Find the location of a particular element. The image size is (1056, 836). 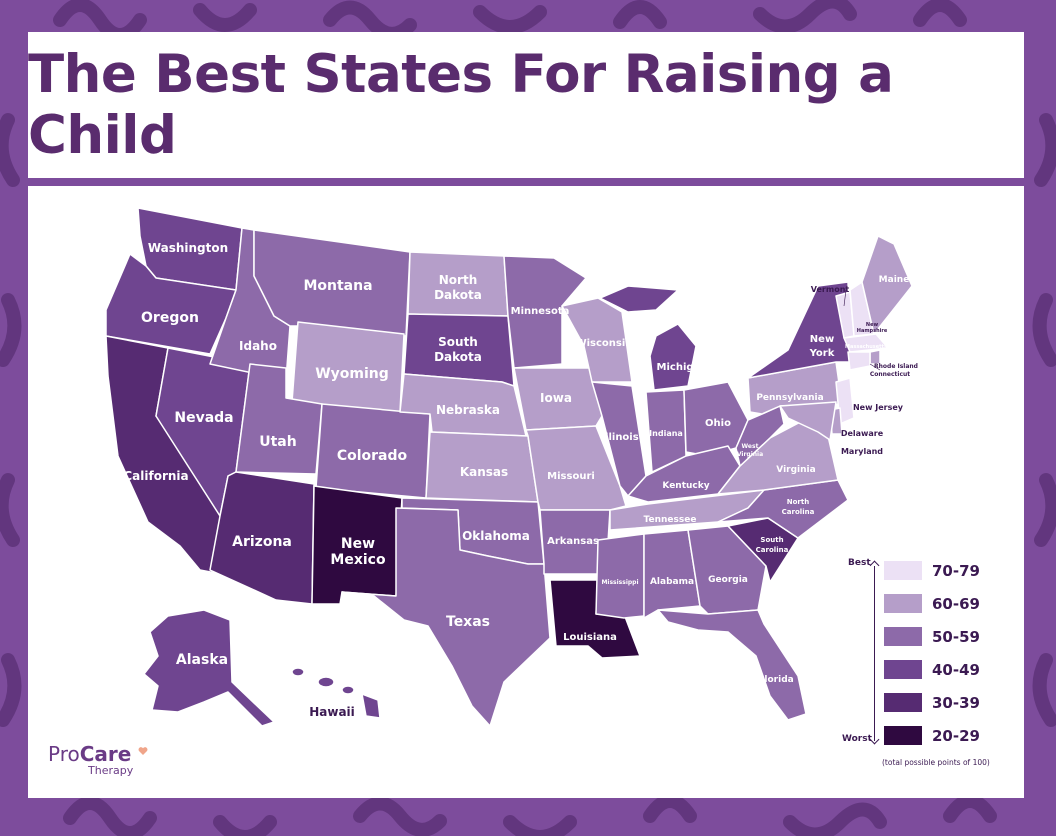

logo-name-part2: Care is located at coordinates (105, 754).